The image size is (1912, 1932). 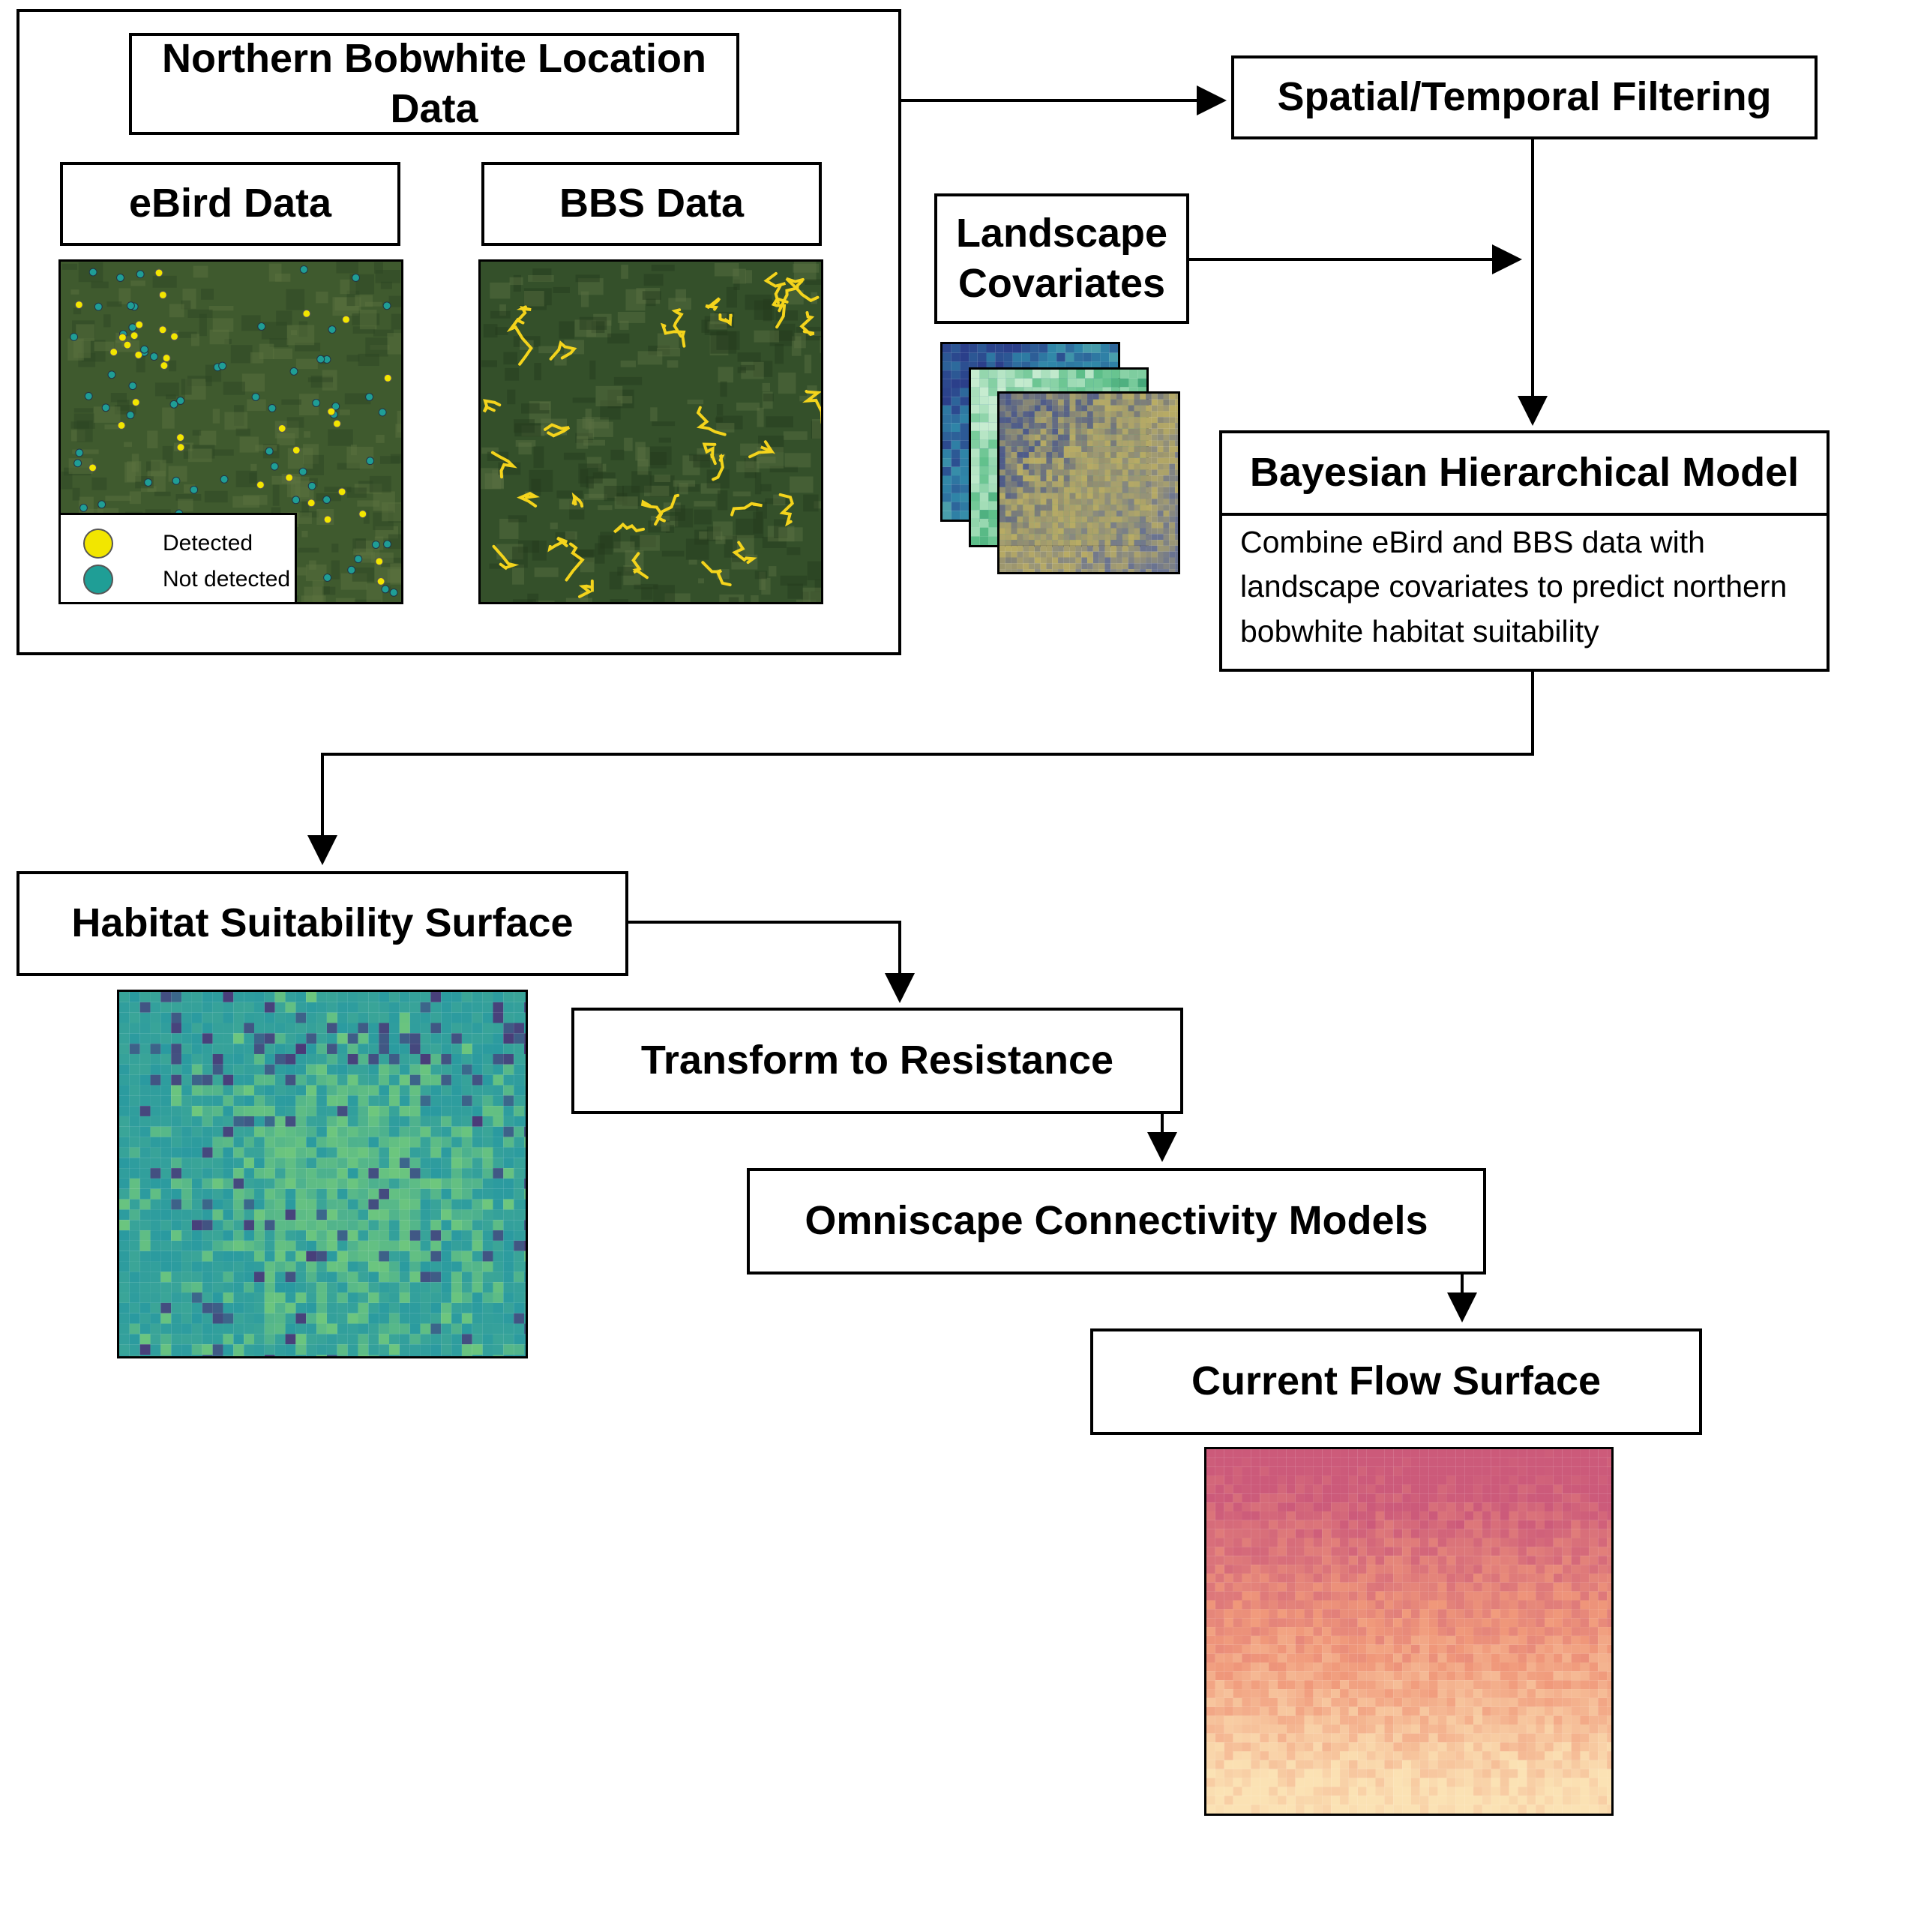 What do you see at coordinates (651, 204) in the screenshot?
I see `bbs-data-box: BBS Data` at bounding box center [651, 204].